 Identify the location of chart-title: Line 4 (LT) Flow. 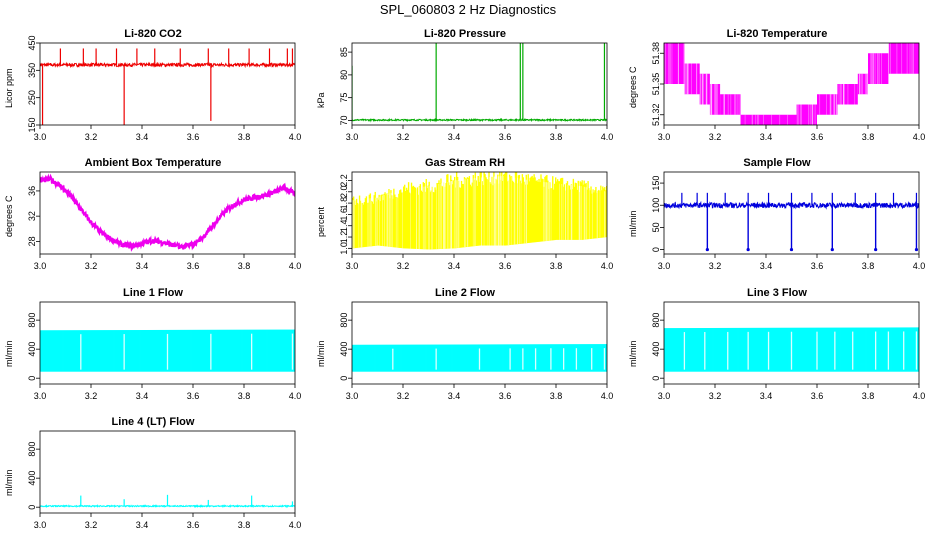
(153, 422).